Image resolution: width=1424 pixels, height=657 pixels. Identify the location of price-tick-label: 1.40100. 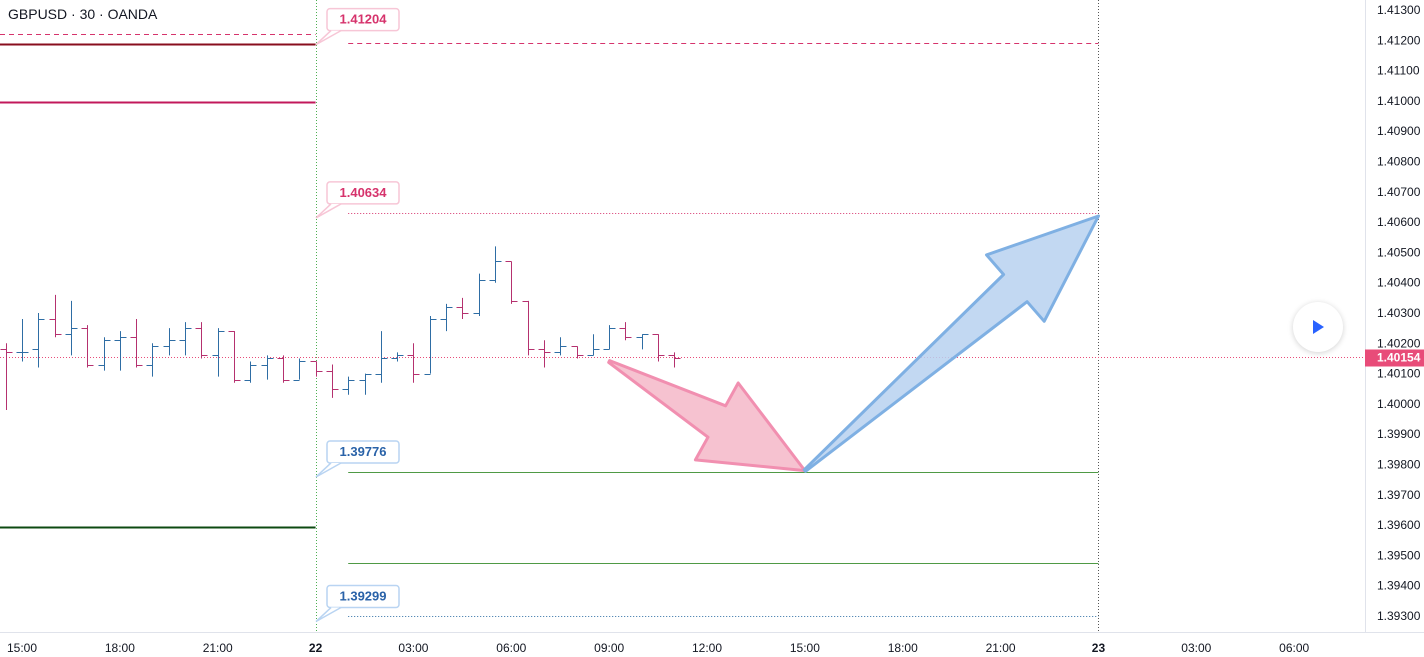
(1399, 374).